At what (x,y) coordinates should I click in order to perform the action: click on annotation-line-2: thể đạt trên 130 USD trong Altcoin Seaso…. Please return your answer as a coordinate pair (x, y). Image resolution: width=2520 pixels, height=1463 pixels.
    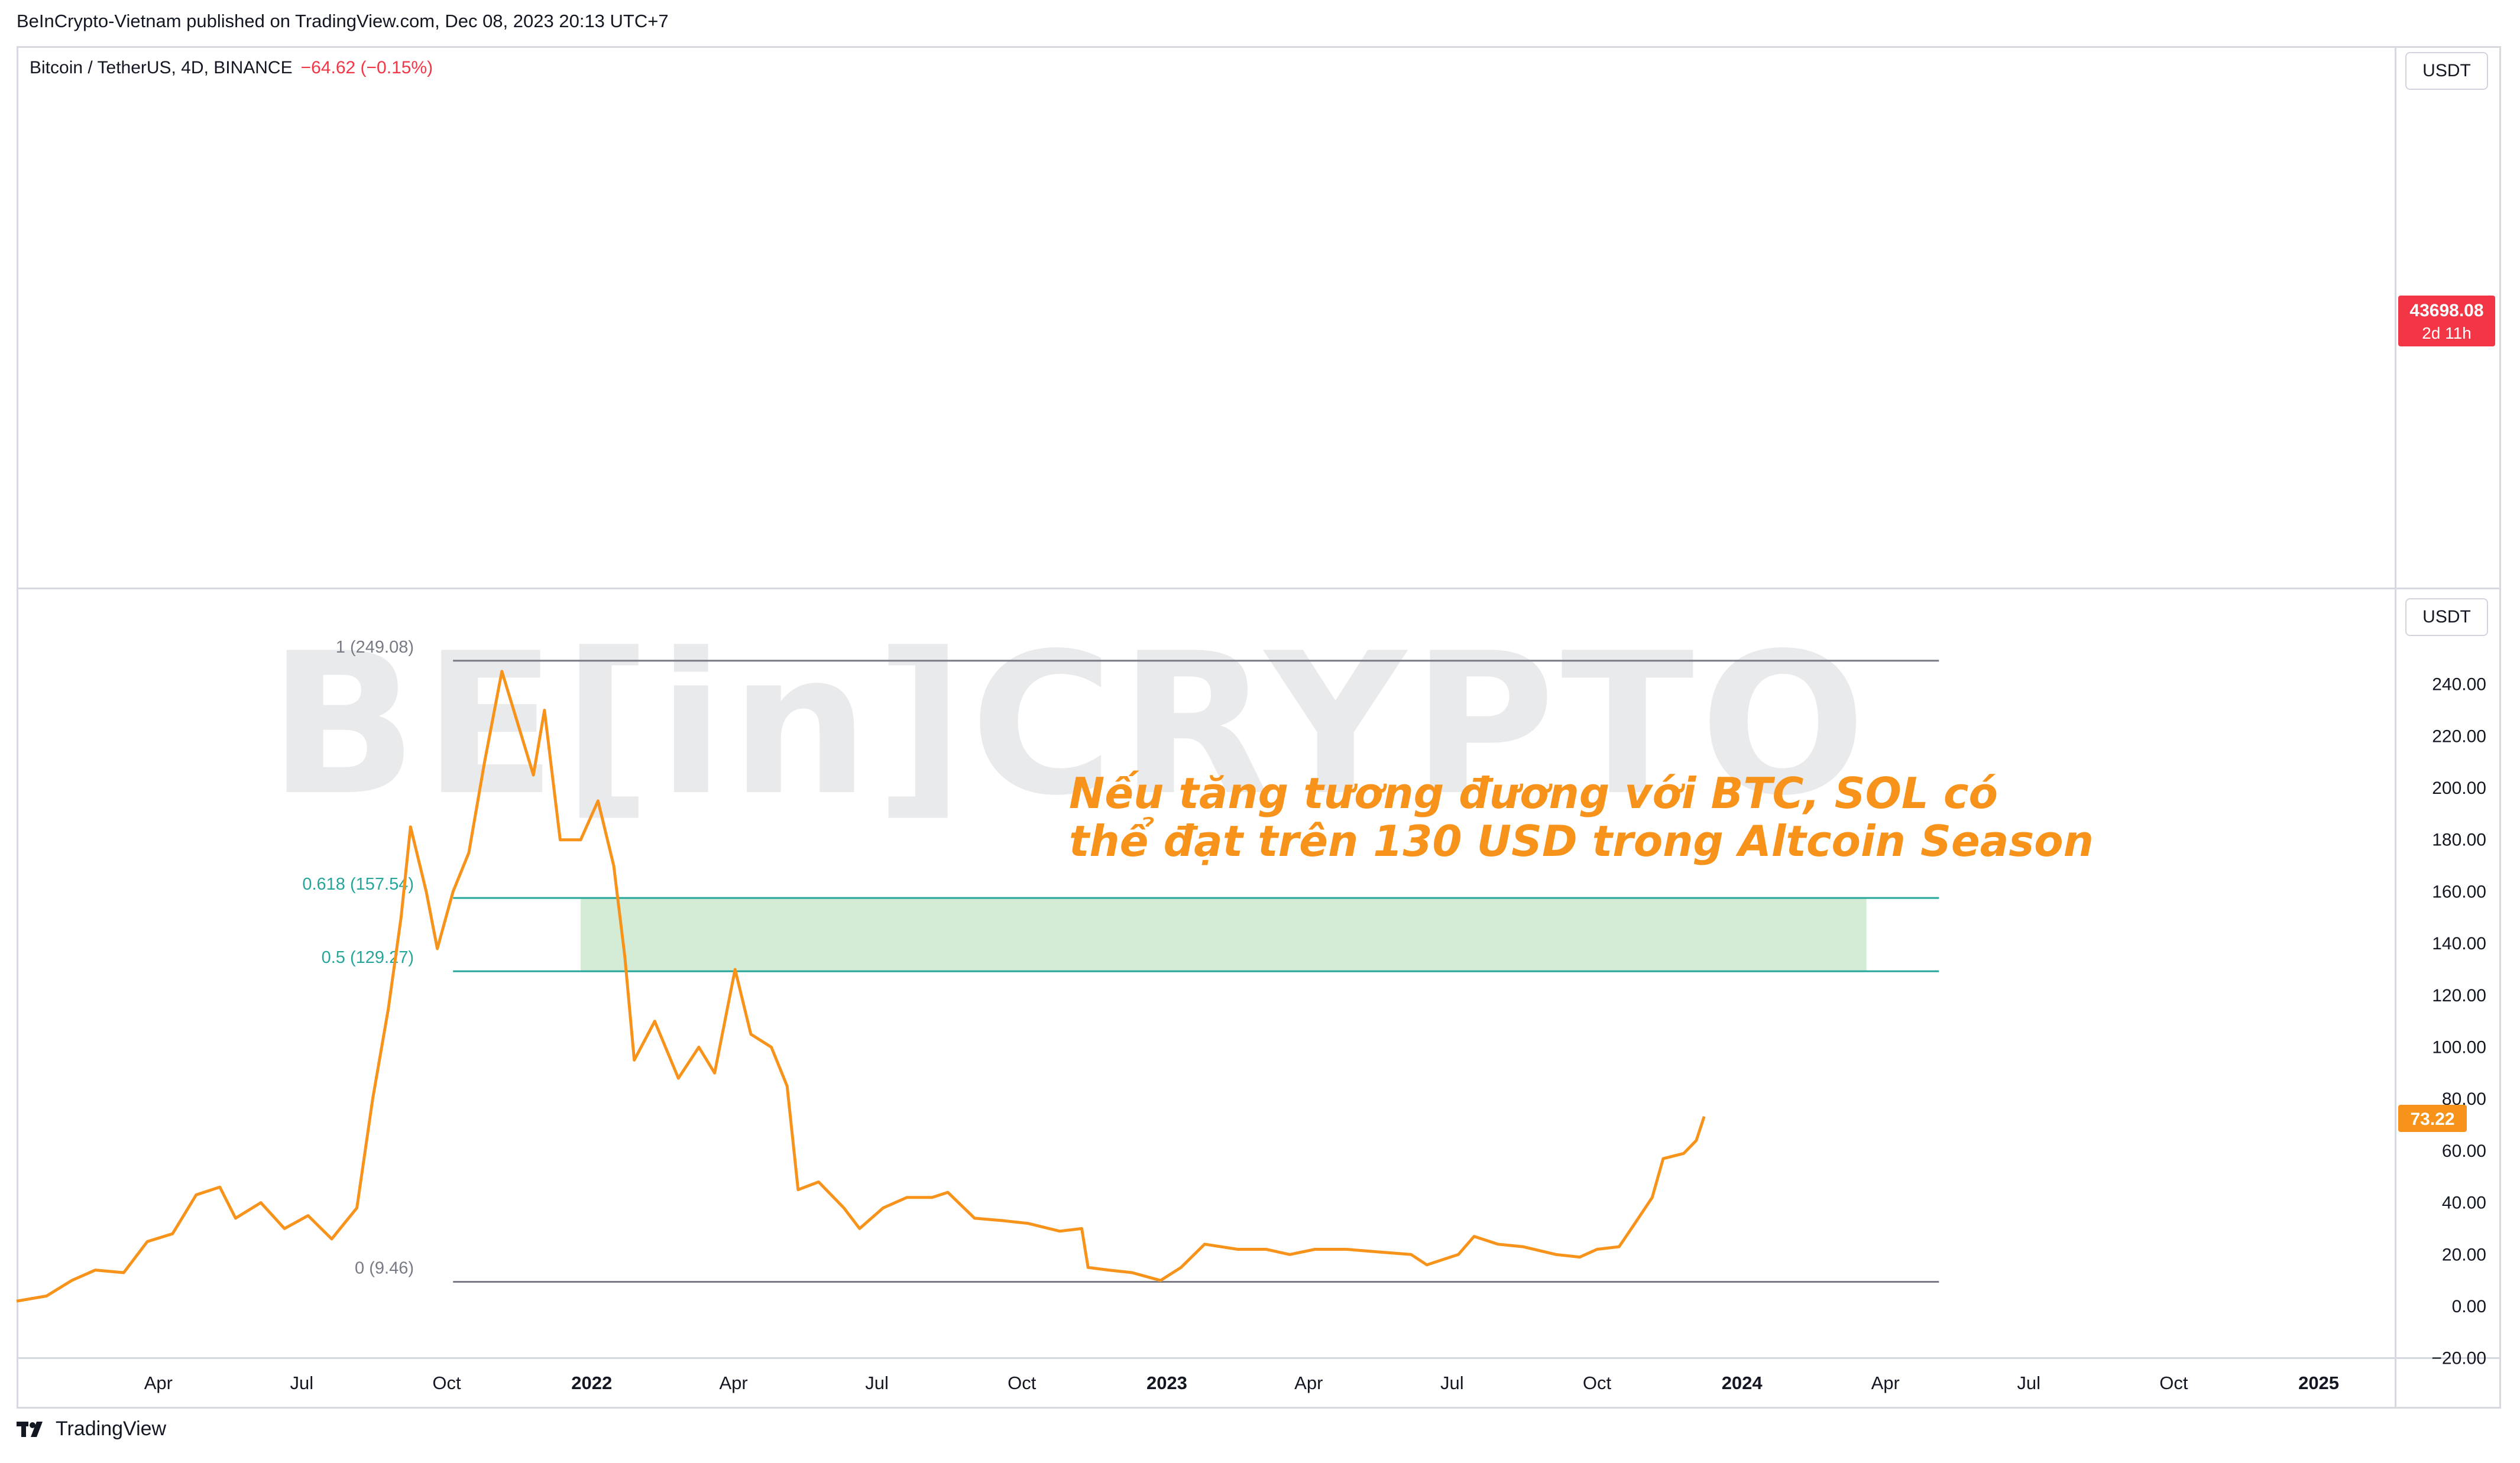
    Looking at the image, I should click on (1581, 841).